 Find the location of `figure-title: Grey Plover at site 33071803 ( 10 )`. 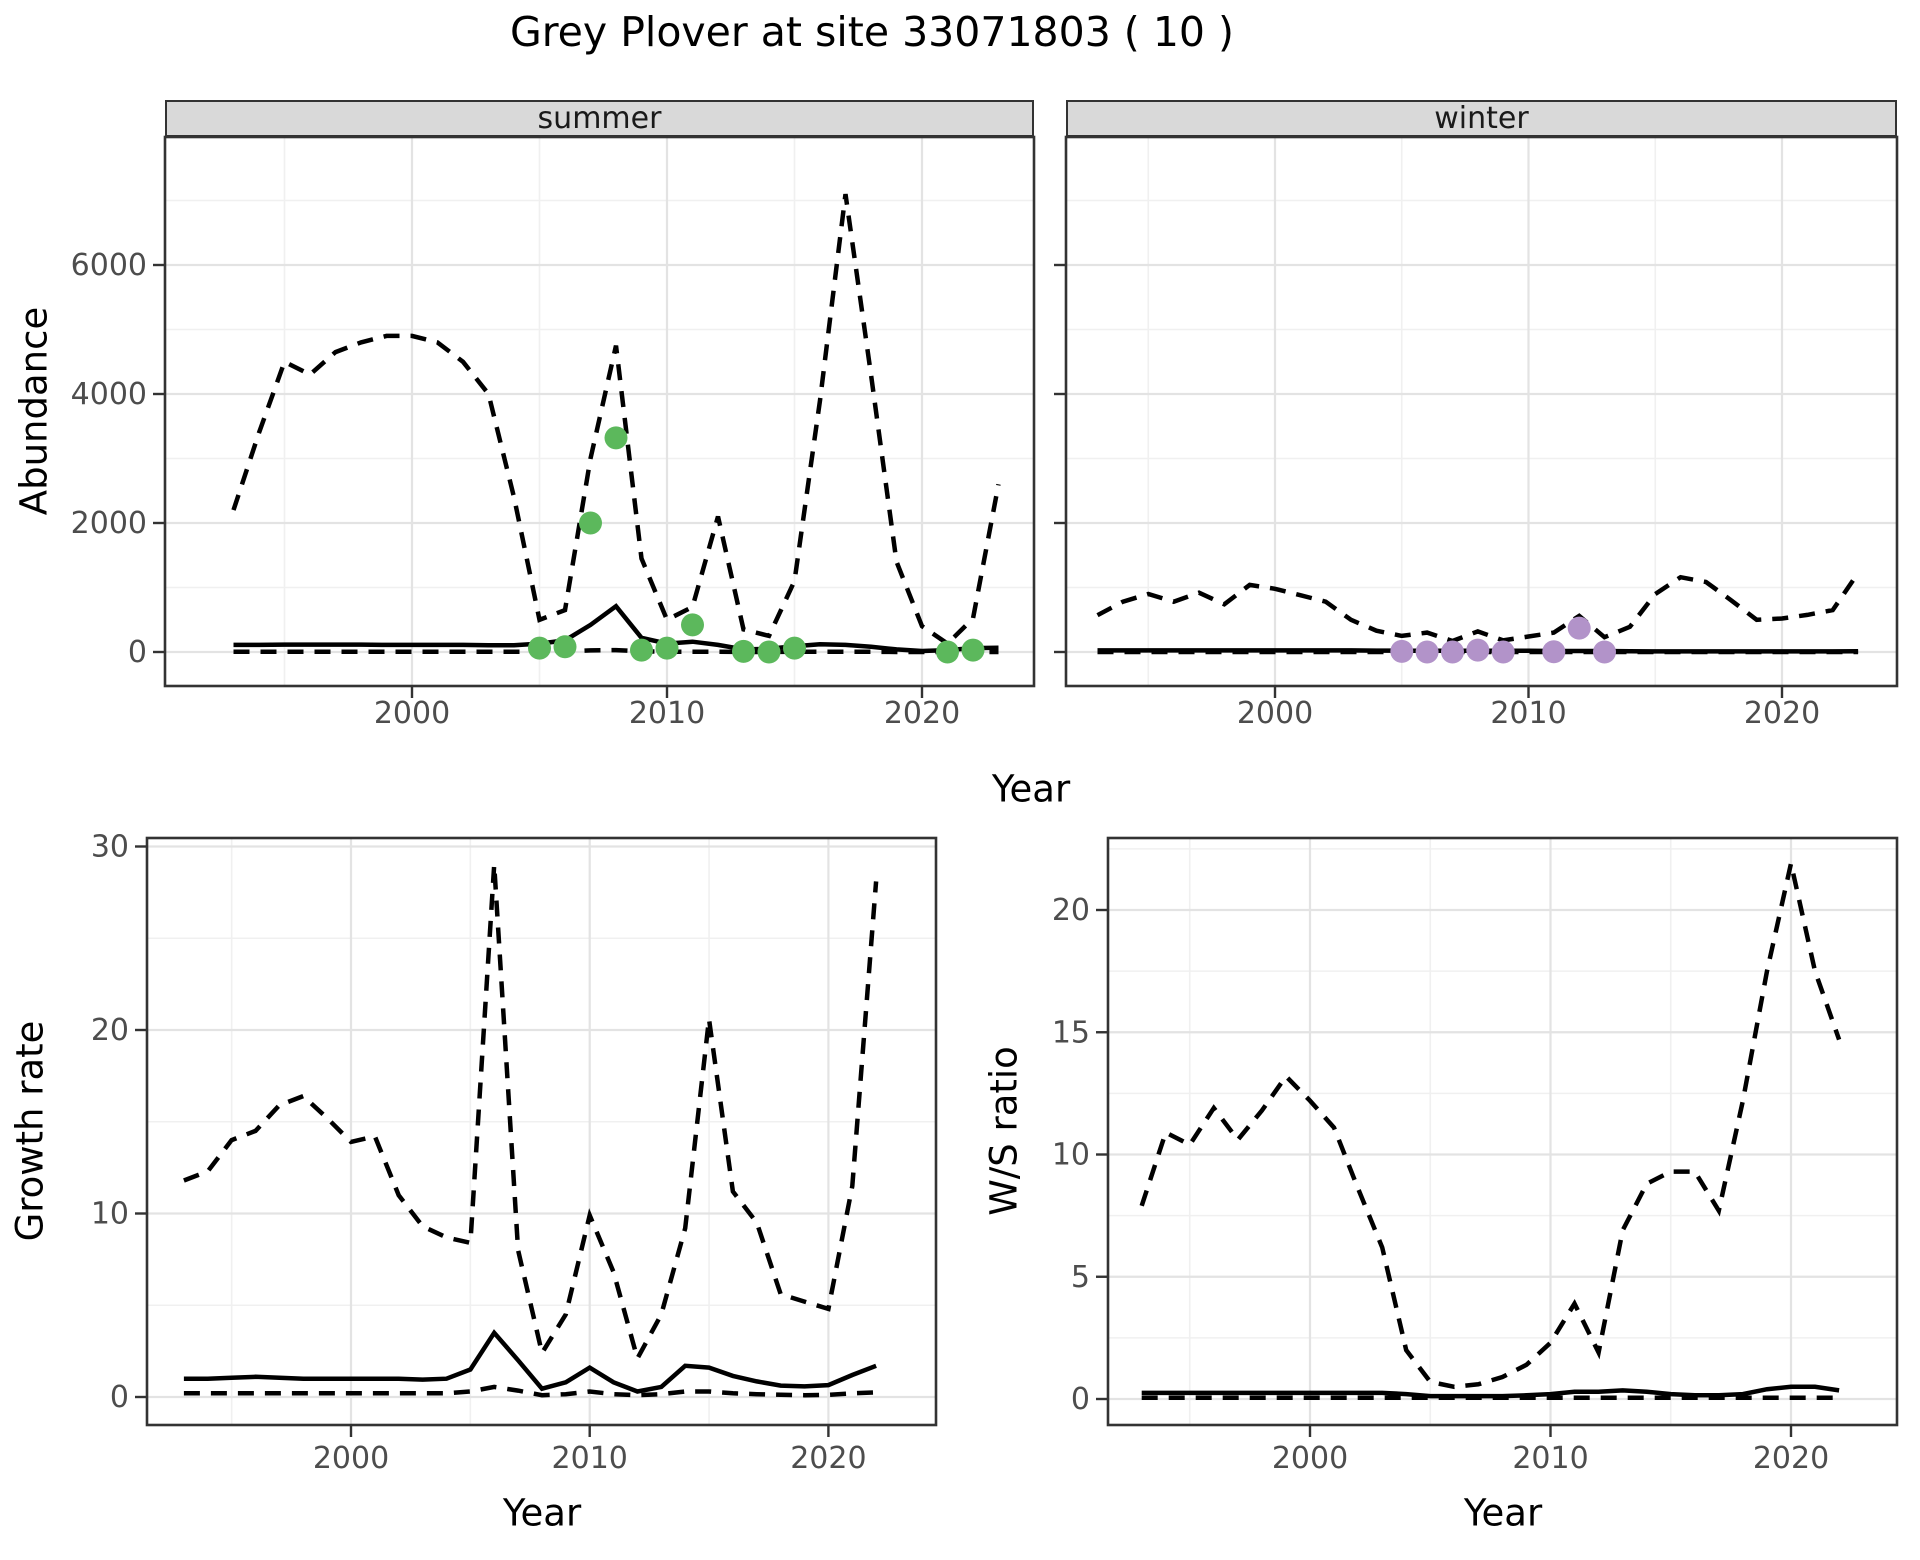

figure-title: Grey Plover at site 33071803 ( 10 ) is located at coordinates (872, 32).